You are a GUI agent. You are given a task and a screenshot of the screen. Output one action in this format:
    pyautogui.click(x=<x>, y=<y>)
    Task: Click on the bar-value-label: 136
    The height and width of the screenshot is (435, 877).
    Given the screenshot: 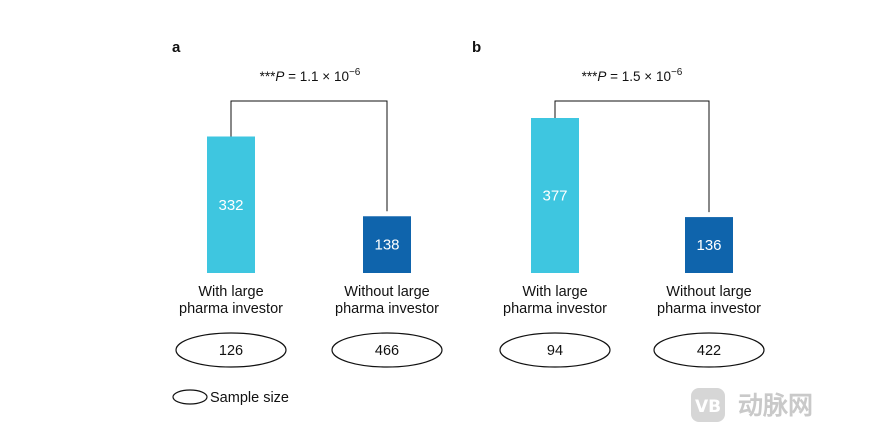 What is the action you would take?
    pyautogui.click(x=708, y=245)
    